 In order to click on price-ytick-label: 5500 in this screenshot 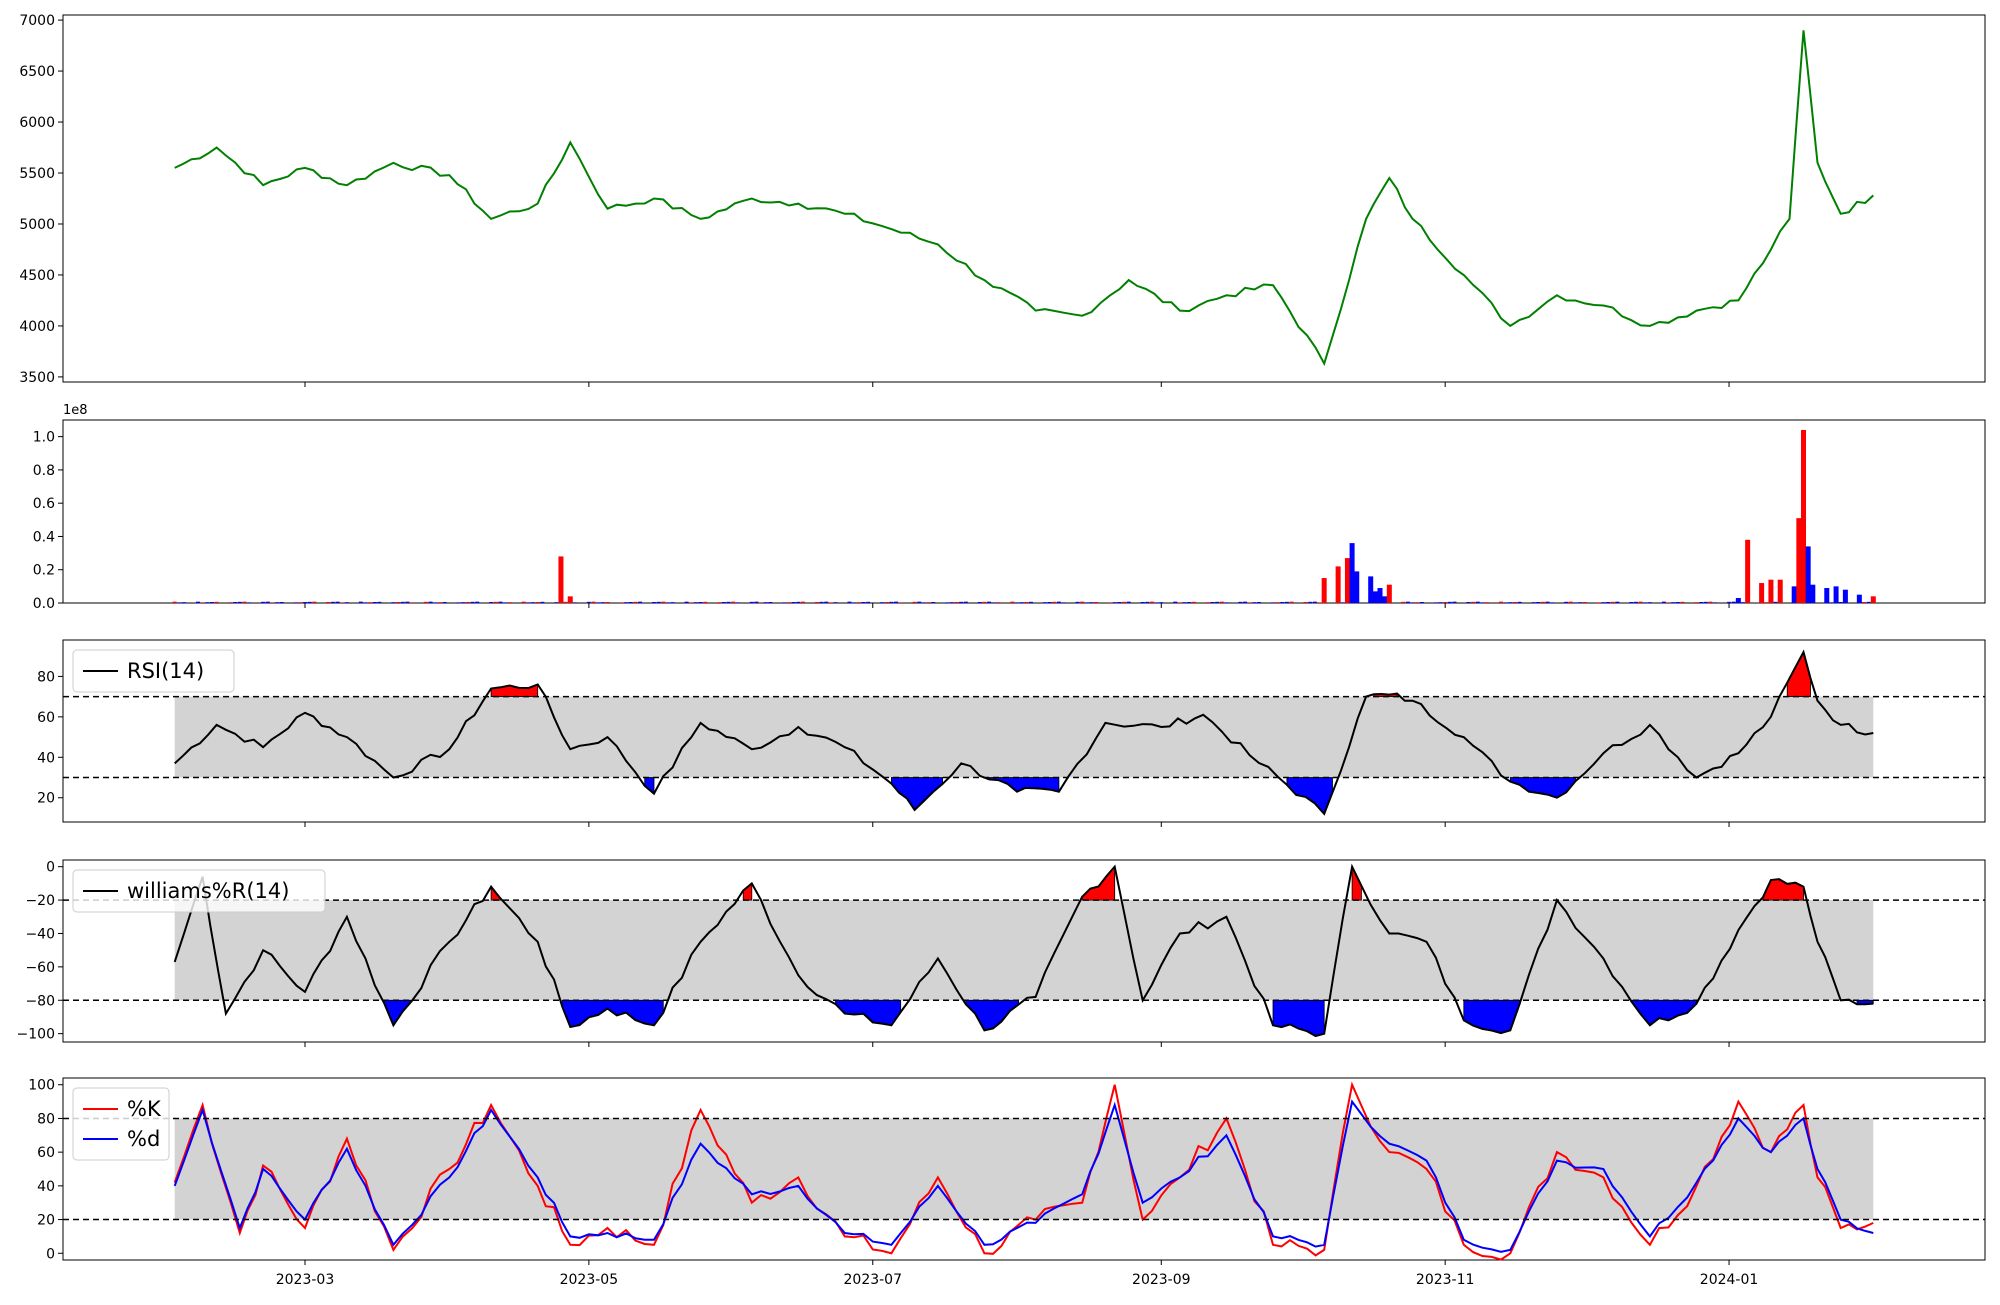, I will do `click(37, 174)`.